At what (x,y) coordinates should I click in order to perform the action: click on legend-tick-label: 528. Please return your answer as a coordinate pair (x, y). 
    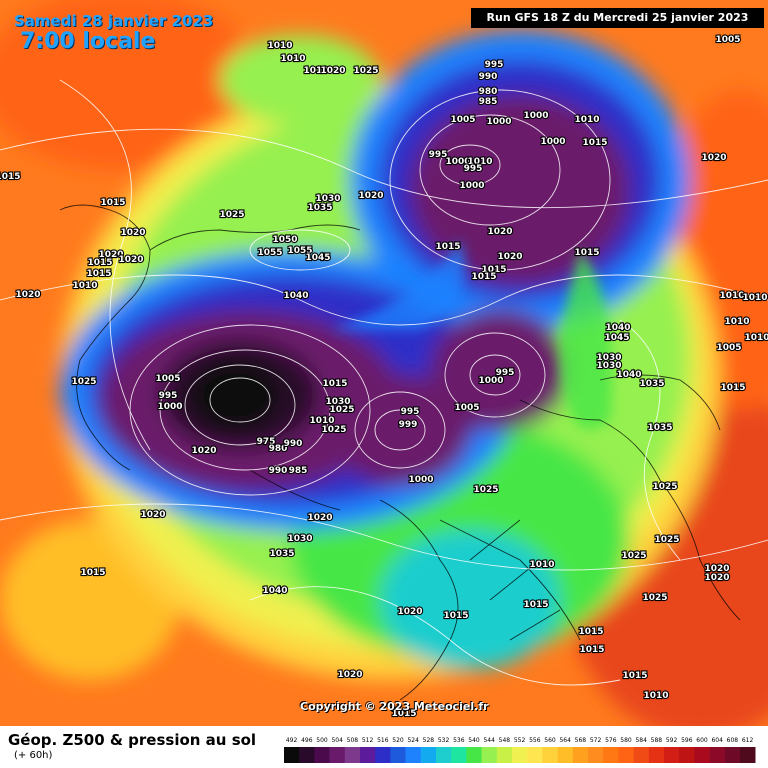
    Looking at the image, I should click on (429, 740).